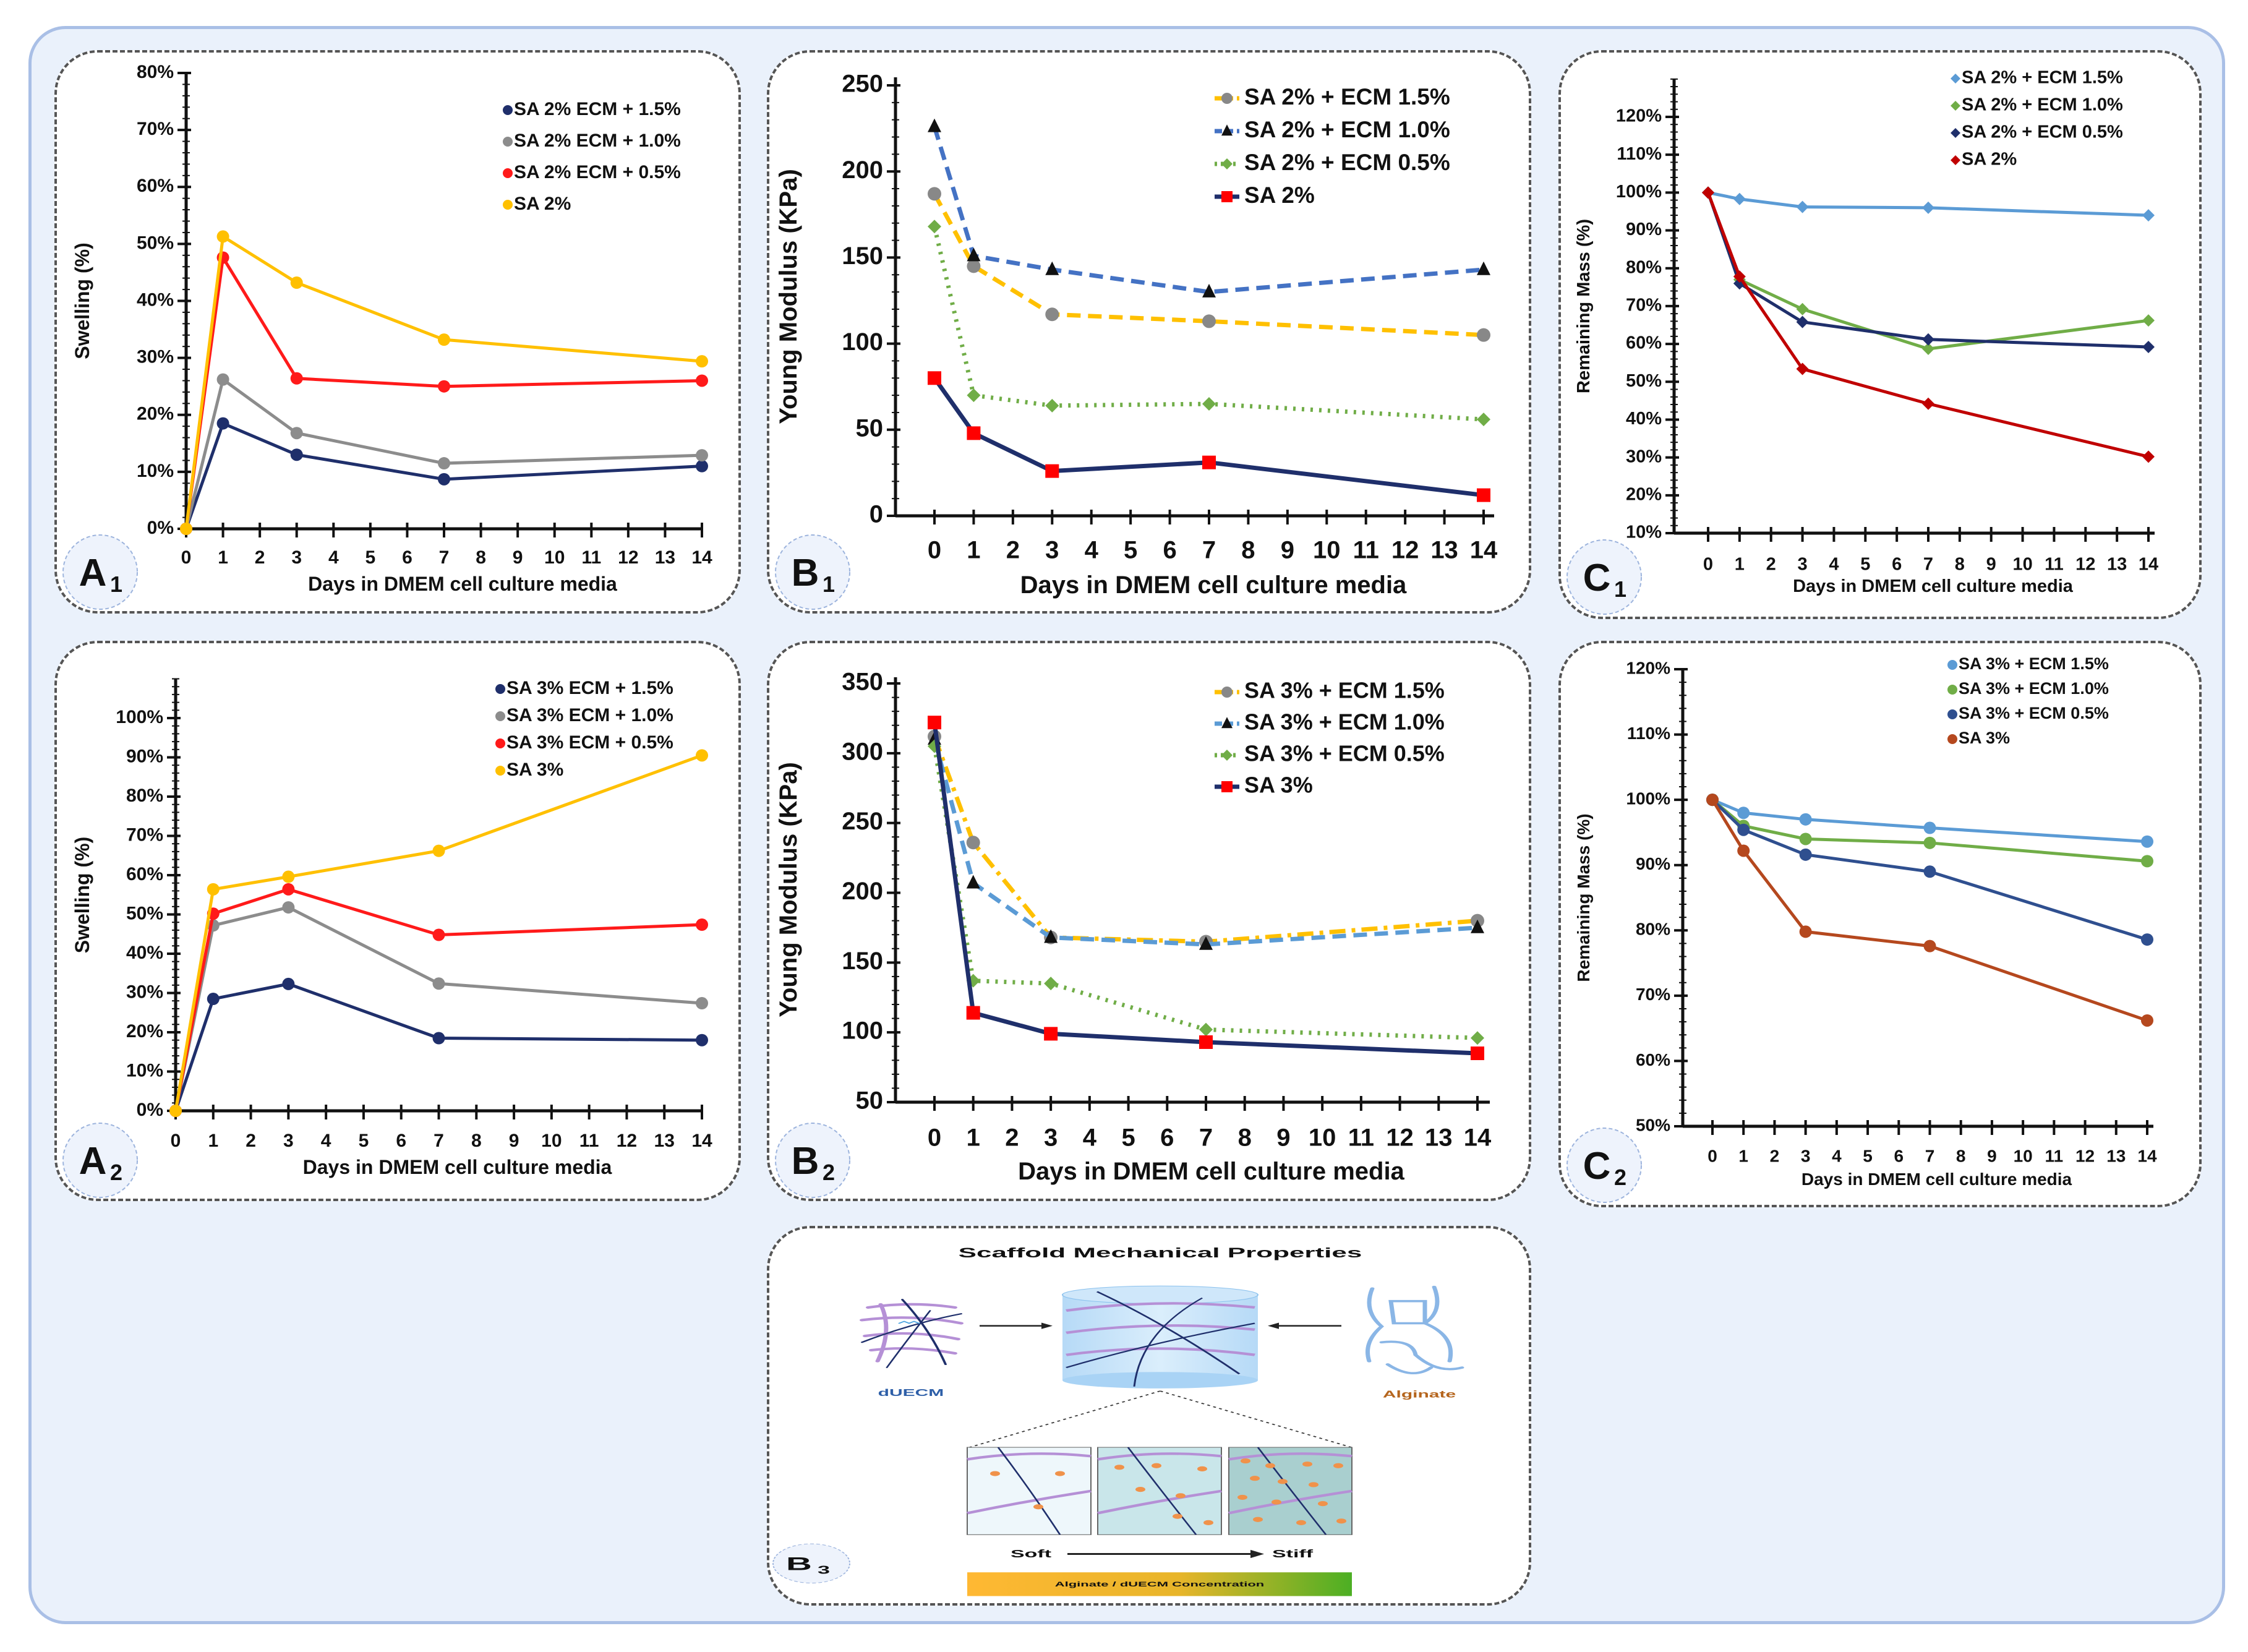 This screenshot has height=1652, width=2248. Describe the element at coordinates (1347, 162) in the screenshot. I see `legend-label: SA 2% + ECM 0.5%` at that location.